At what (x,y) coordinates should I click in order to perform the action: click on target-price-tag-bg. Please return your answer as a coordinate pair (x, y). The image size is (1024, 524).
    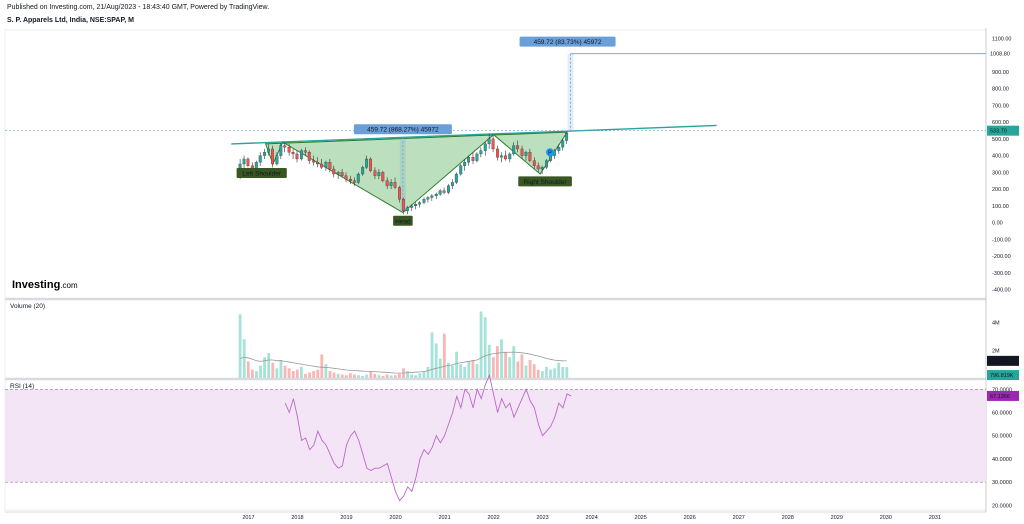
    Looking at the image, I should click on (1003, 53).